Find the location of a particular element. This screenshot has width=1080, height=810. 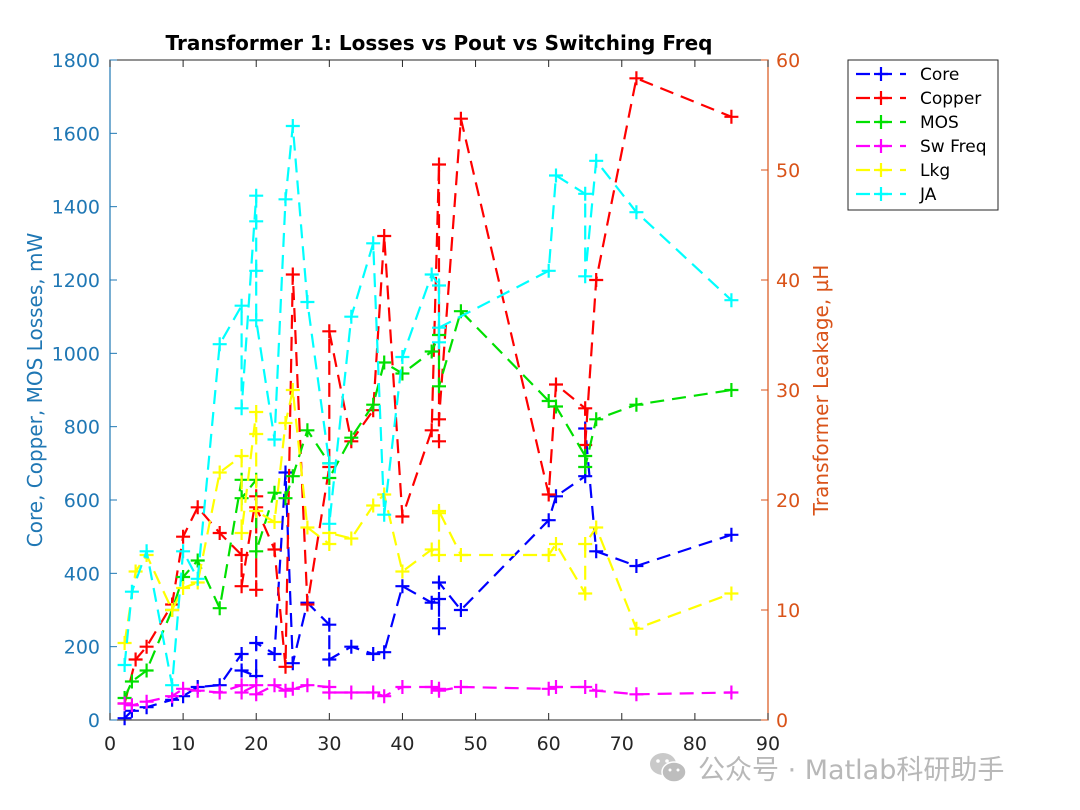

y2-tick-label: 30 is located at coordinates (788, 391).